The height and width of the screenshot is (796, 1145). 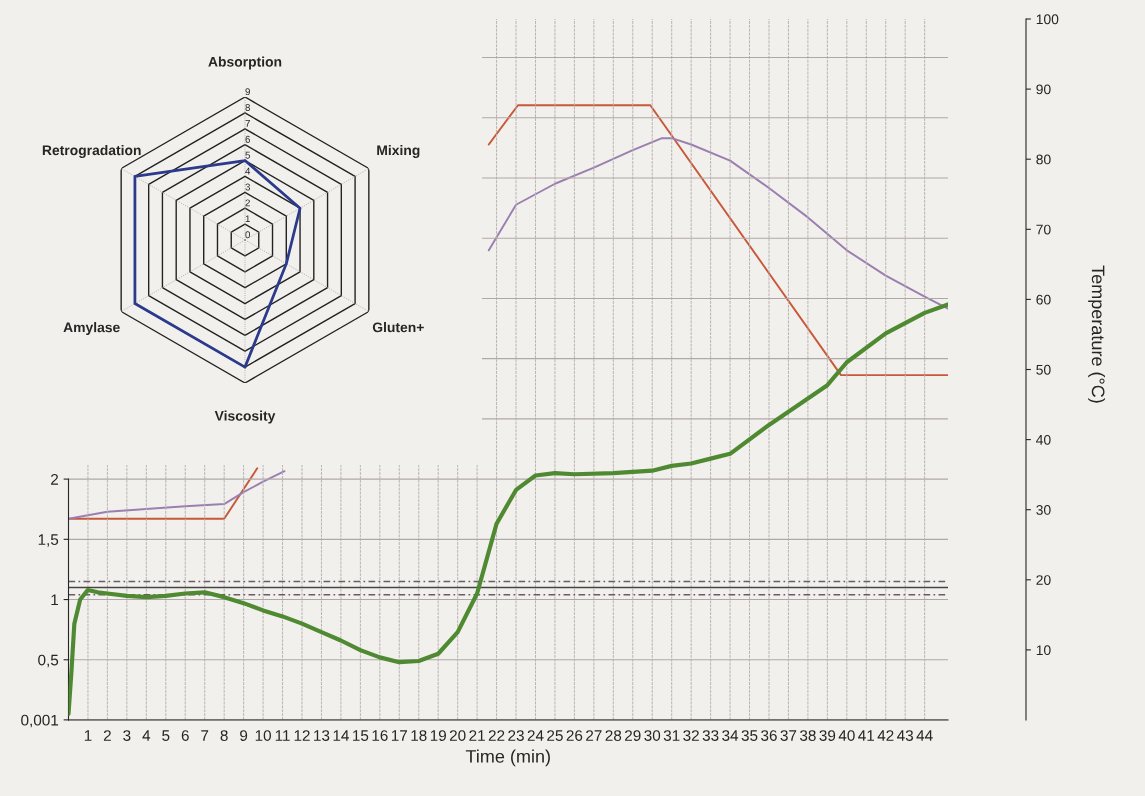 What do you see at coordinates (574, 735) in the screenshot?
I see `x-tick-label: 26` at bounding box center [574, 735].